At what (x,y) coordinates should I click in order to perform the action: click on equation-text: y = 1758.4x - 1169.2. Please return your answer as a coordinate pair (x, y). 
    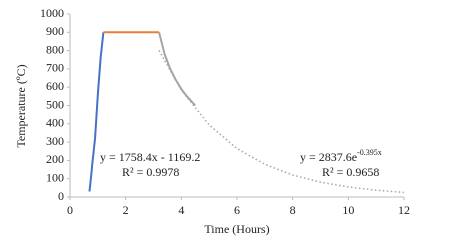
    Looking at the image, I should click on (150, 157).